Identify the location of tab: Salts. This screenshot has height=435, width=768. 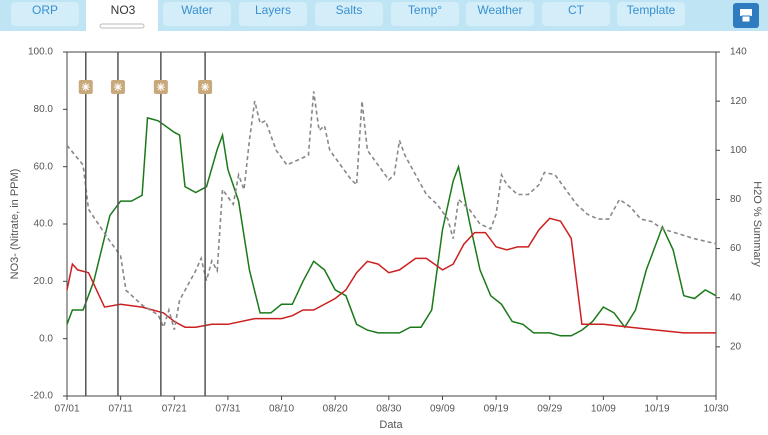
(349, 10).